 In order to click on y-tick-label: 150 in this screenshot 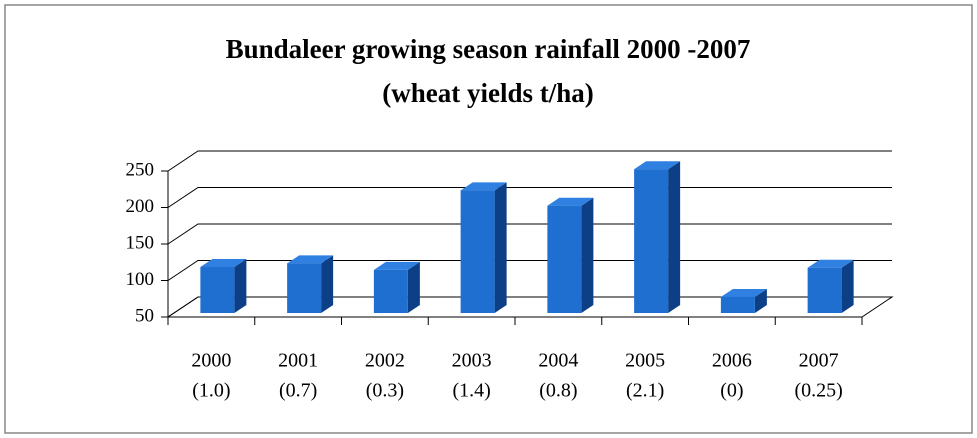, I will do `click(140, 242)`.